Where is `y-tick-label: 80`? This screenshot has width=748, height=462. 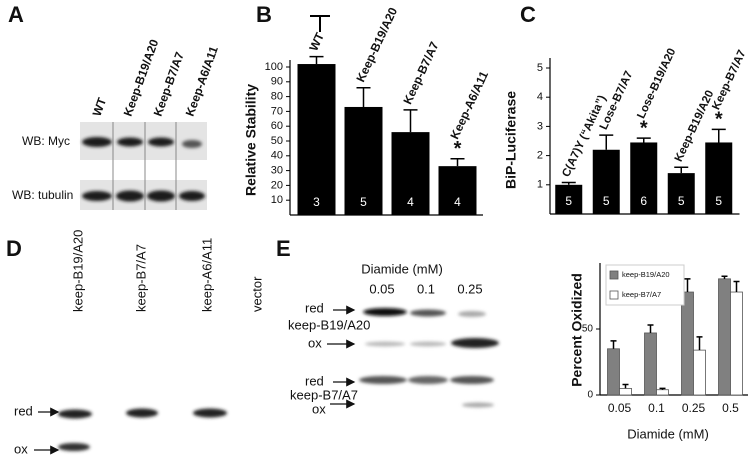 y-tick-label: 80 is located at coordinates (277, 97).